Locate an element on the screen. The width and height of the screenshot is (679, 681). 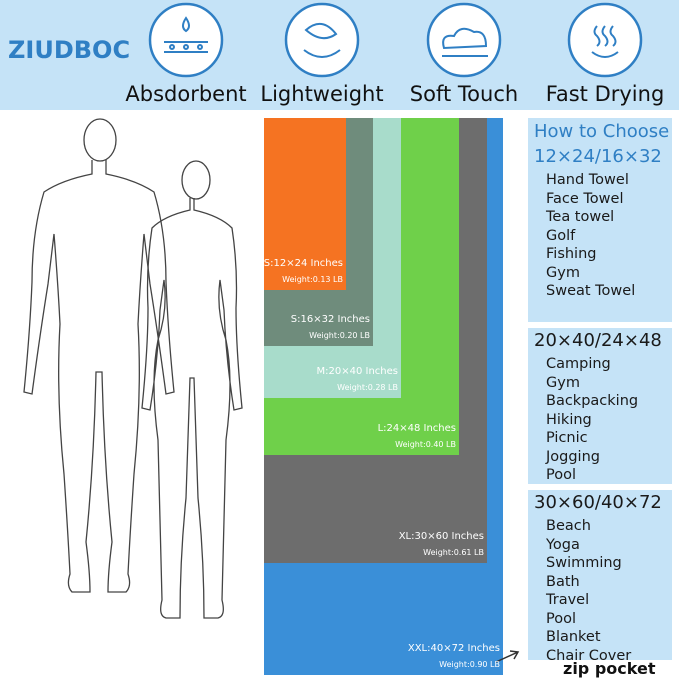
use-item: Backpacking is located at coordinates (592, 401).